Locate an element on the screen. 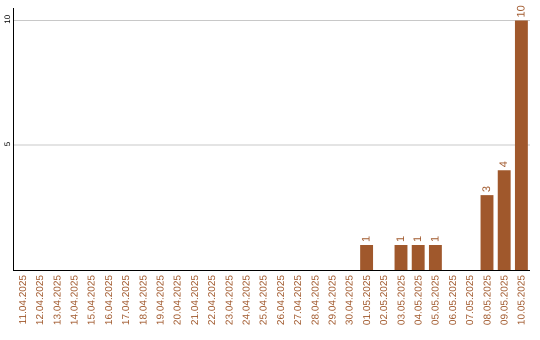 The width and height of the screenshot is (540, 340). x-tick-label: 17.04.2025 is located at coordinates (126, 300).